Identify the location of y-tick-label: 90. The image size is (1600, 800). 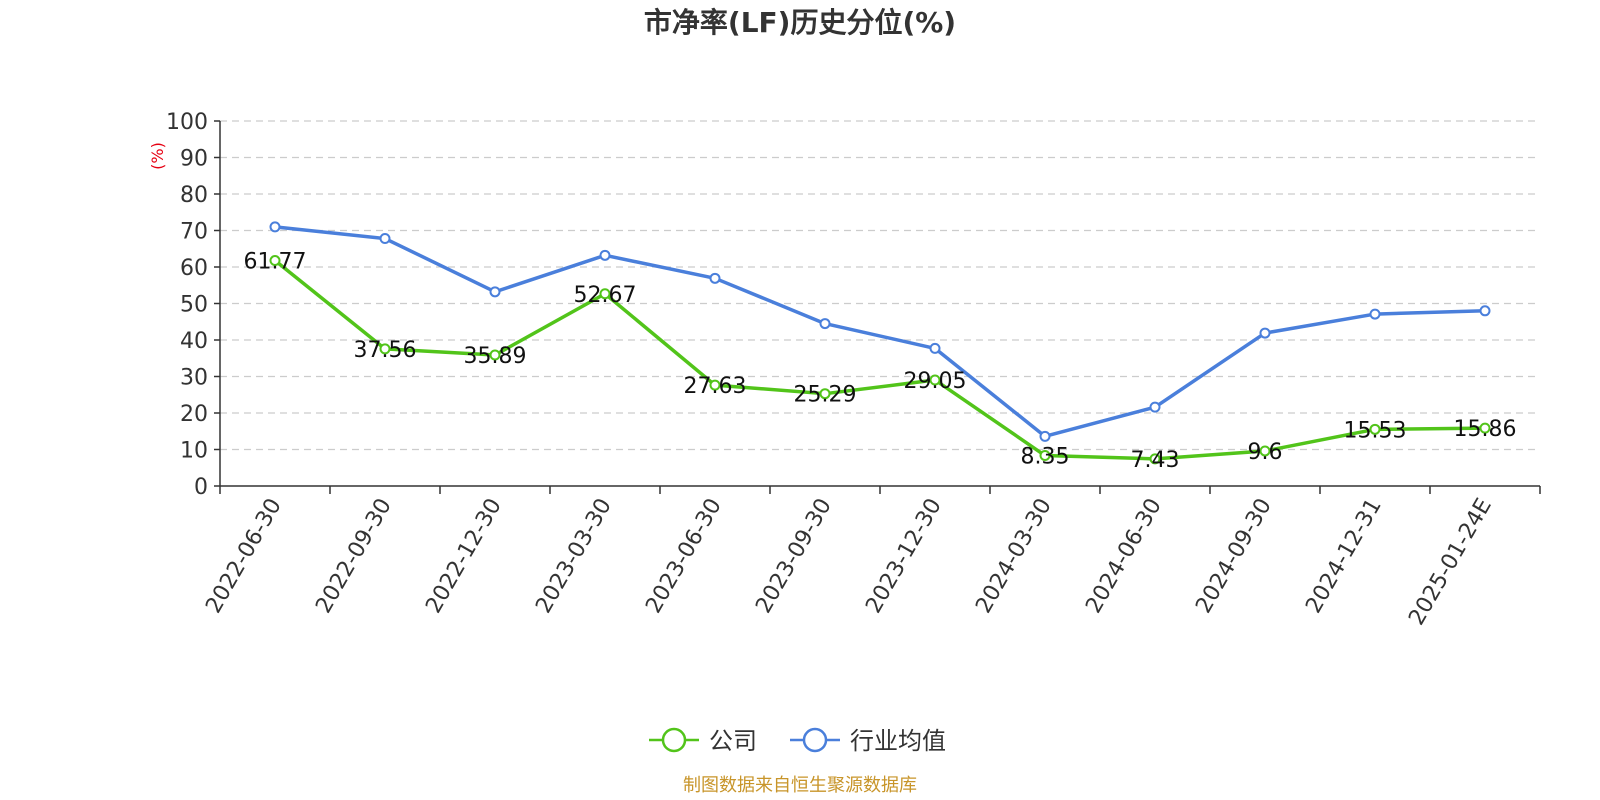
(194, 159).